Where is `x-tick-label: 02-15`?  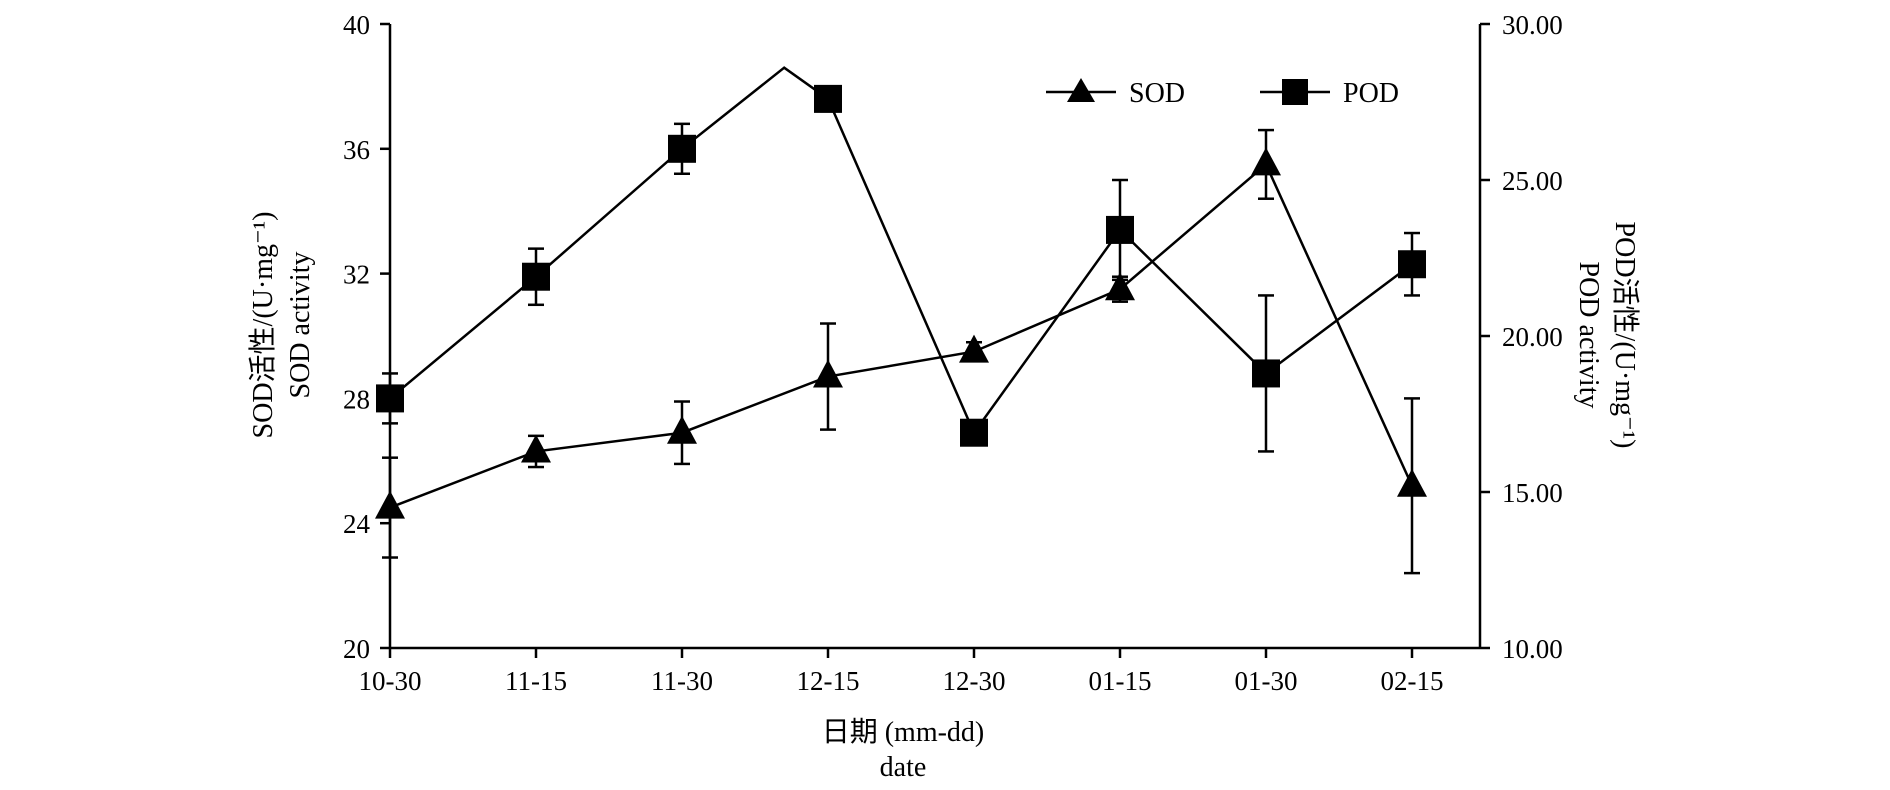 x-tick-label: 02-15 is located at coordinates (1412, 681).